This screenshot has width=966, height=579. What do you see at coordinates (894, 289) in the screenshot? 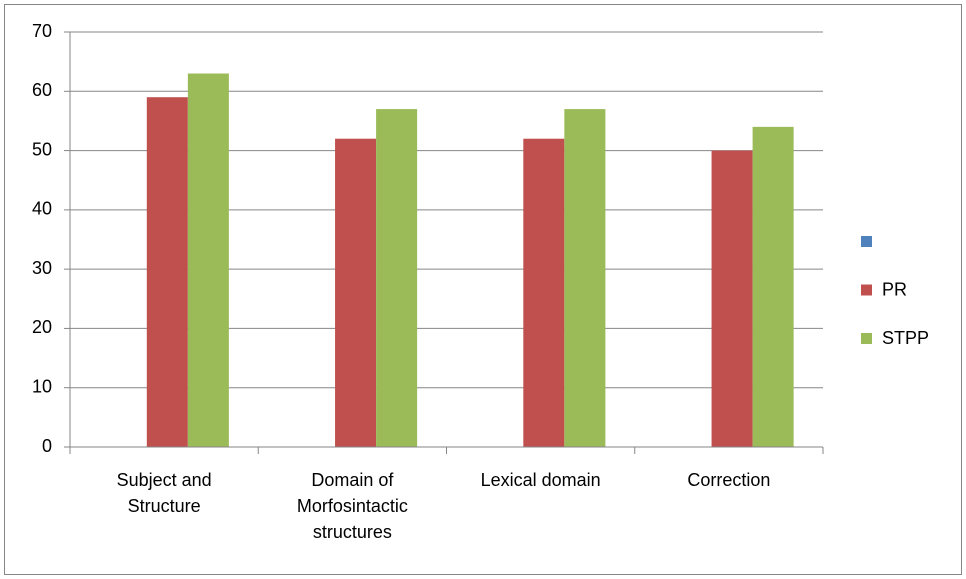
I see `legend-label: PR` at bounding box center [894, 289].